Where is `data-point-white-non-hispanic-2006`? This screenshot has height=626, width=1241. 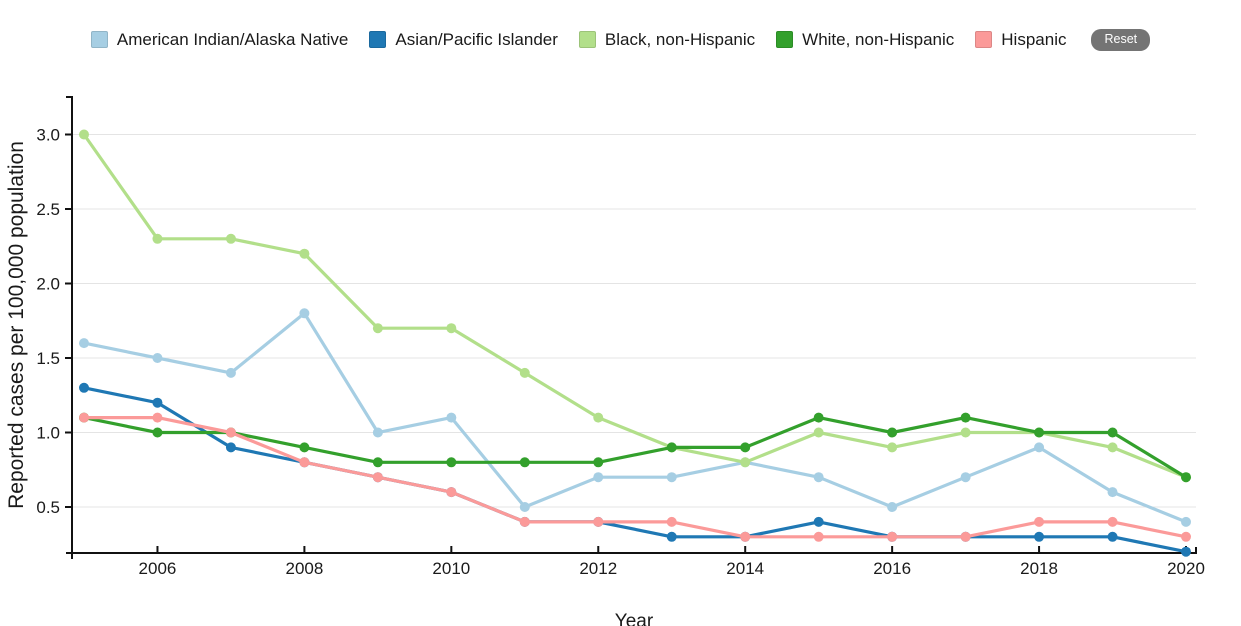 data-point-white-non-hispanic-2006 is located at coordinates (157, 432).